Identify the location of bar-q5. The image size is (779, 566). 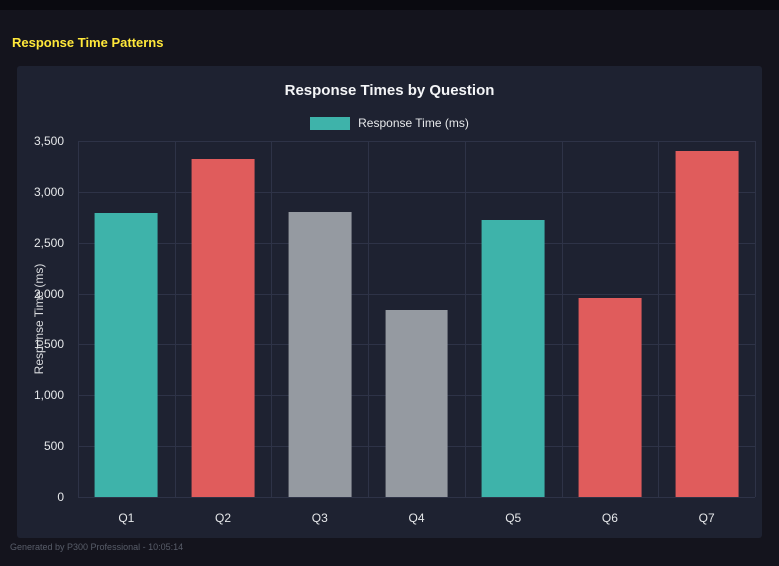
(513, 358).